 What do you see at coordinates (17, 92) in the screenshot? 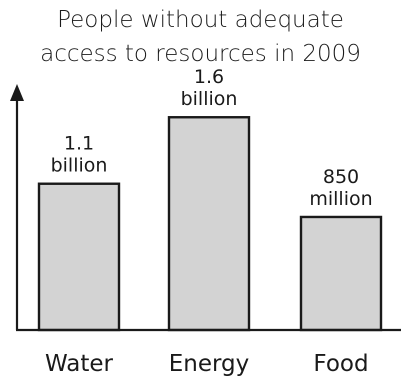
I see `y-axis-arrowhead-icon` at bounding box center [17, 92].